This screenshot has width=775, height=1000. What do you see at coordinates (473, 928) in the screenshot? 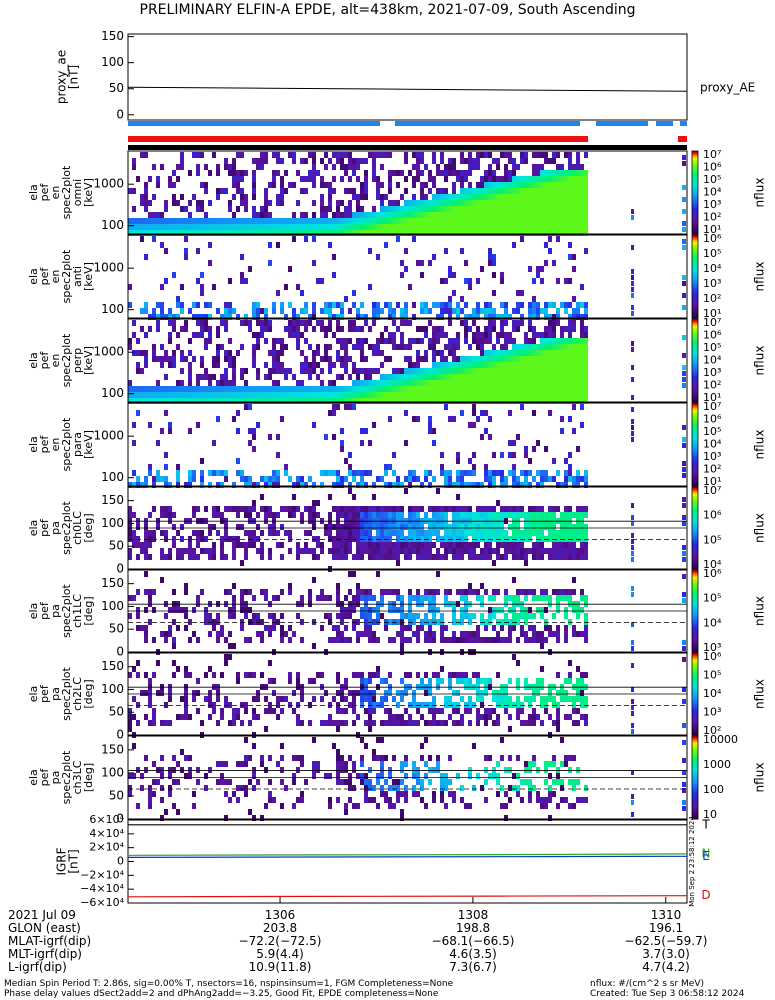
I see `ephem-value: 198.8` at bounding box center [473, 928].